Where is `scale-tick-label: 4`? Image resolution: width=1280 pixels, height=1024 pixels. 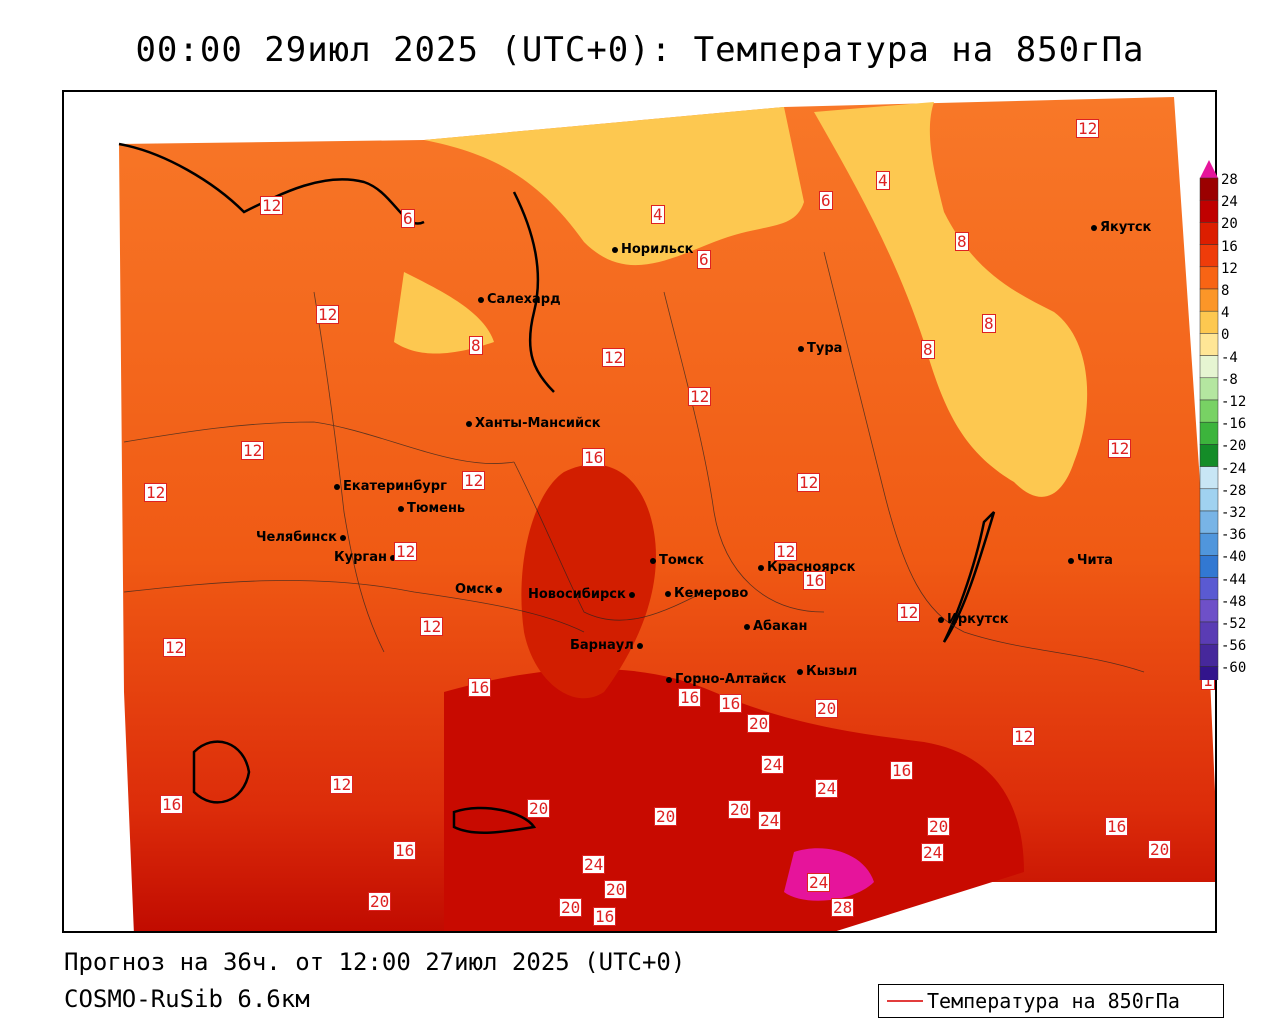 scale-tick-label: 4 is located at coordinates (1225, 313).